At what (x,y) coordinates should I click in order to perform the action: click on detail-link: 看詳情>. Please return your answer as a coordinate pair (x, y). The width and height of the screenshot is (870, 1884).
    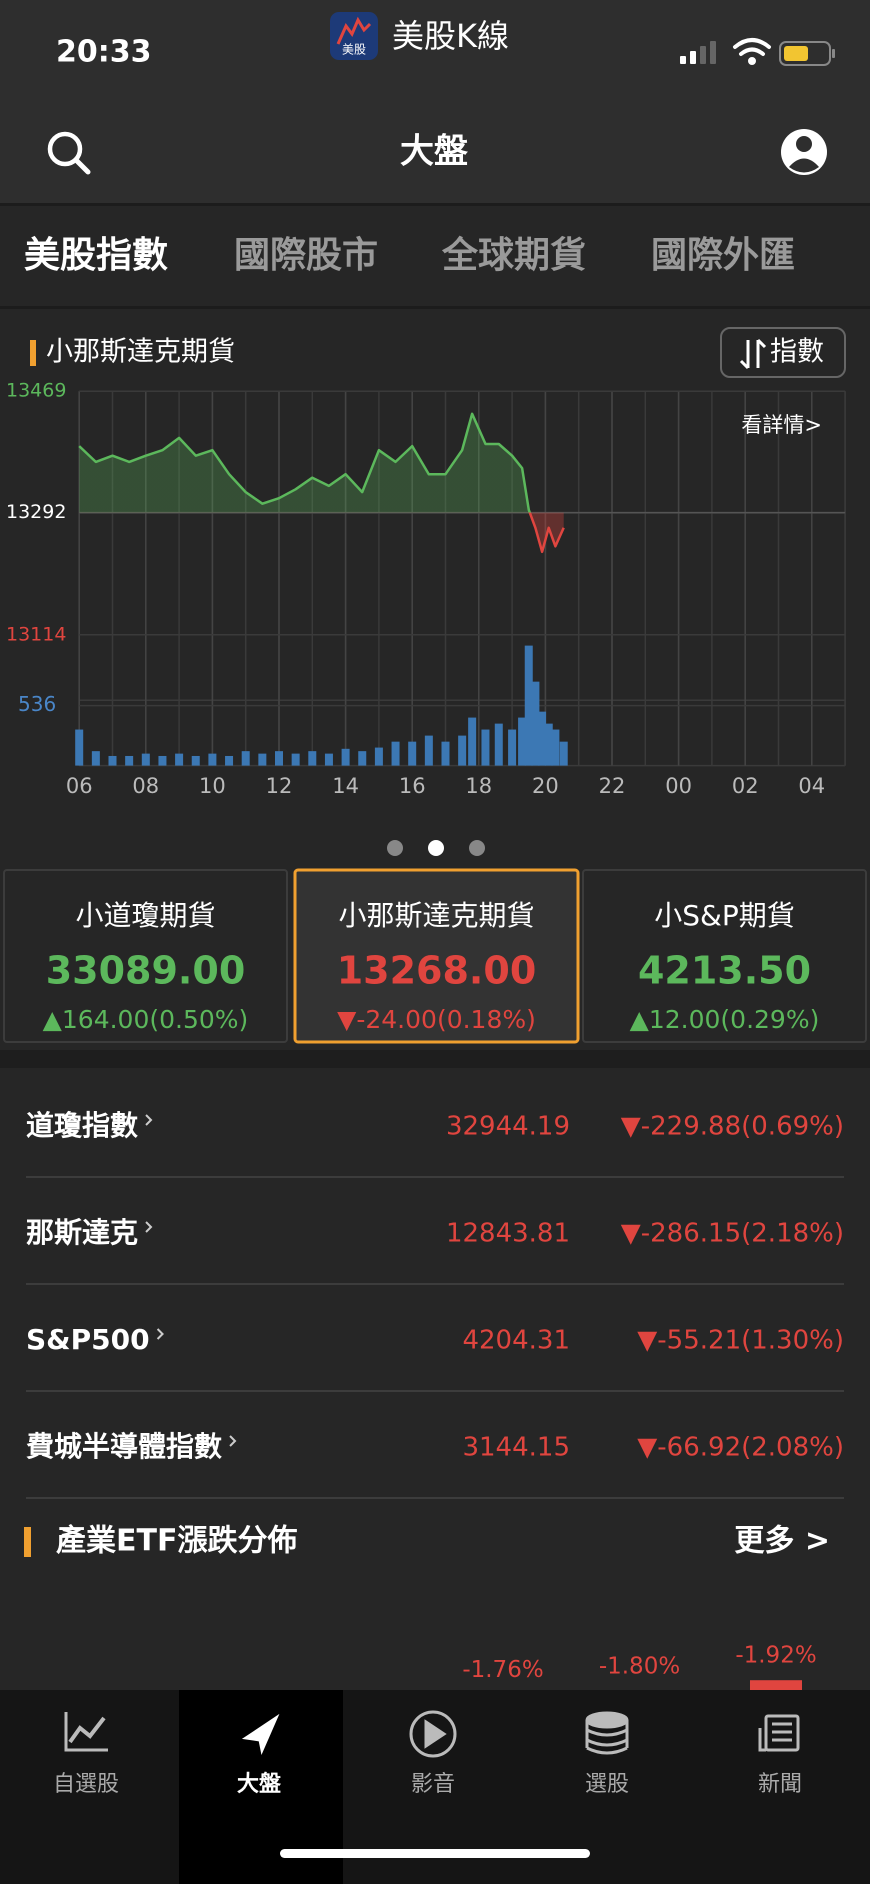
    Looking at the image, I should click on (781, 425).